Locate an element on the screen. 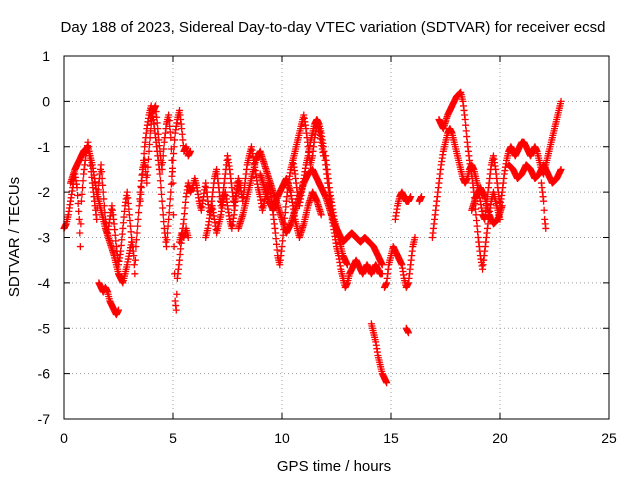 The height and width of the screenshot is (480, 640). y-tick-label: -3 is located at coordinates (44, 238).